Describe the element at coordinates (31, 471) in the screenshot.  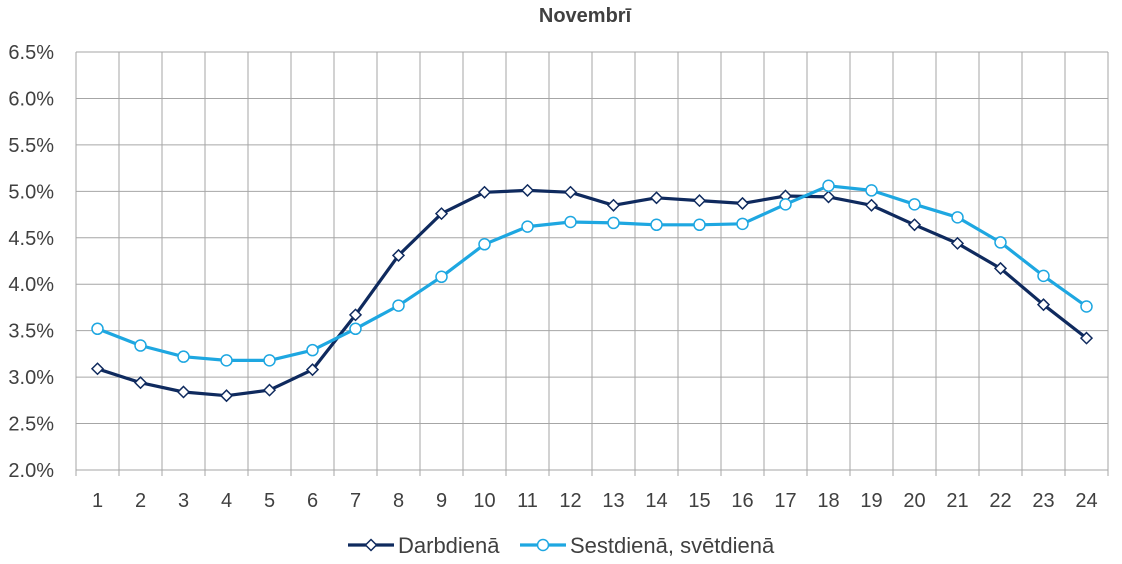
I see `y-tick-label: 2.0%` at that location.